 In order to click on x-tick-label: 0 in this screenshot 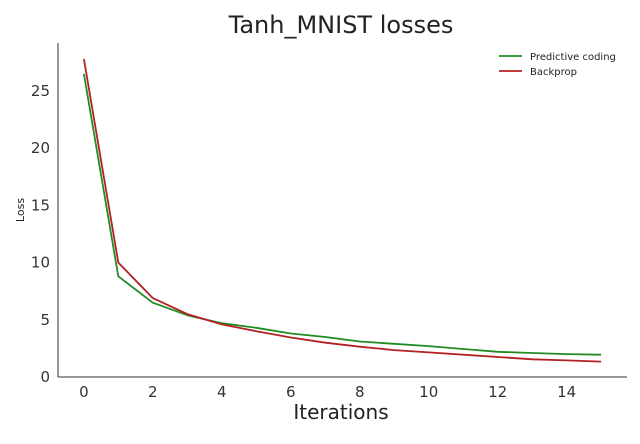, I will do `click(84, 392)`.